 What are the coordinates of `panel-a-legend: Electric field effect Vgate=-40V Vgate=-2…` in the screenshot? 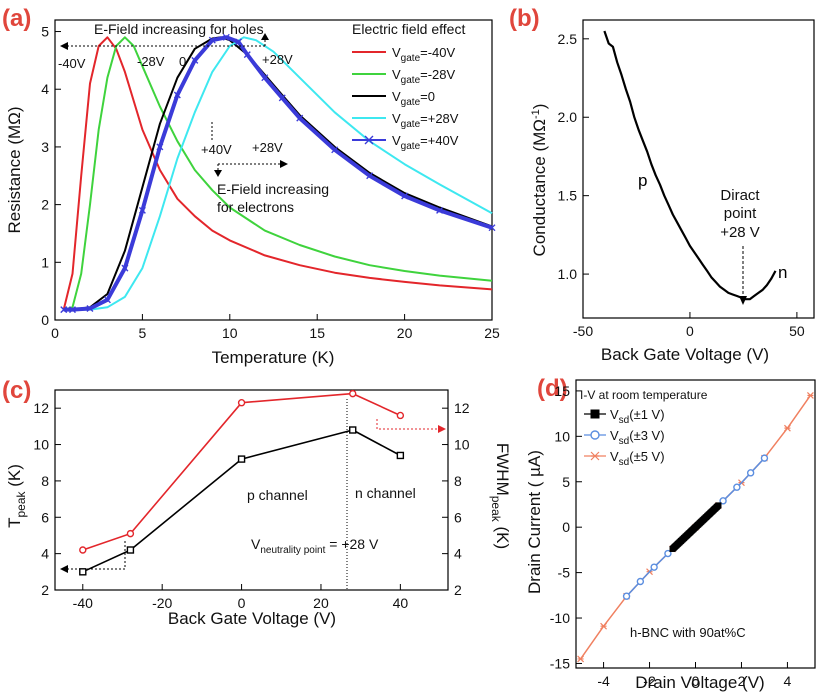 It's located at (408, 86).